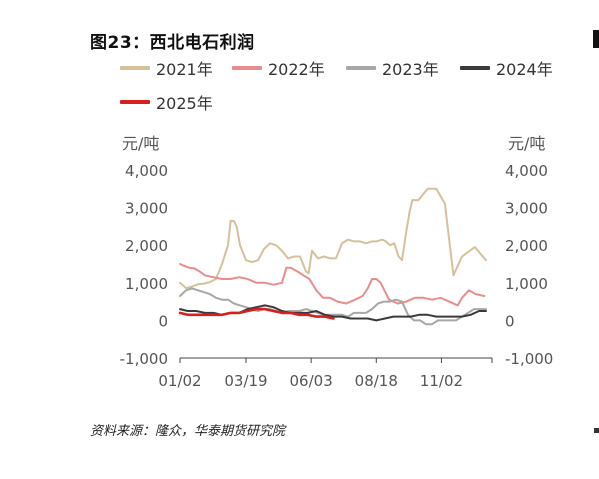  What do you see at coordinates (172, 43) in the screenshot?
I see `chart-title: 图23：西北电石利润` at bounding box center [172, 43].